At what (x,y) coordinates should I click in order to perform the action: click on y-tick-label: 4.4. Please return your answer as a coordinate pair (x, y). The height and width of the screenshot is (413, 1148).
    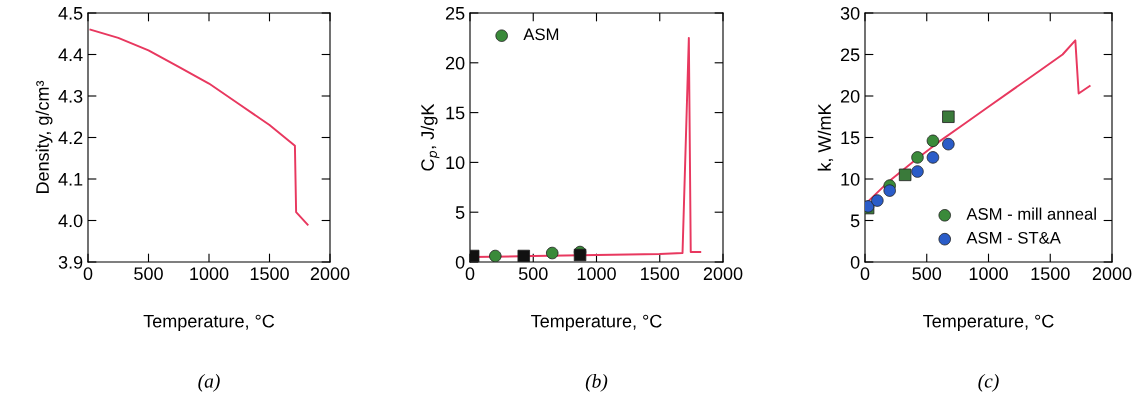
    Looking at the image, I should click on (70, 55).